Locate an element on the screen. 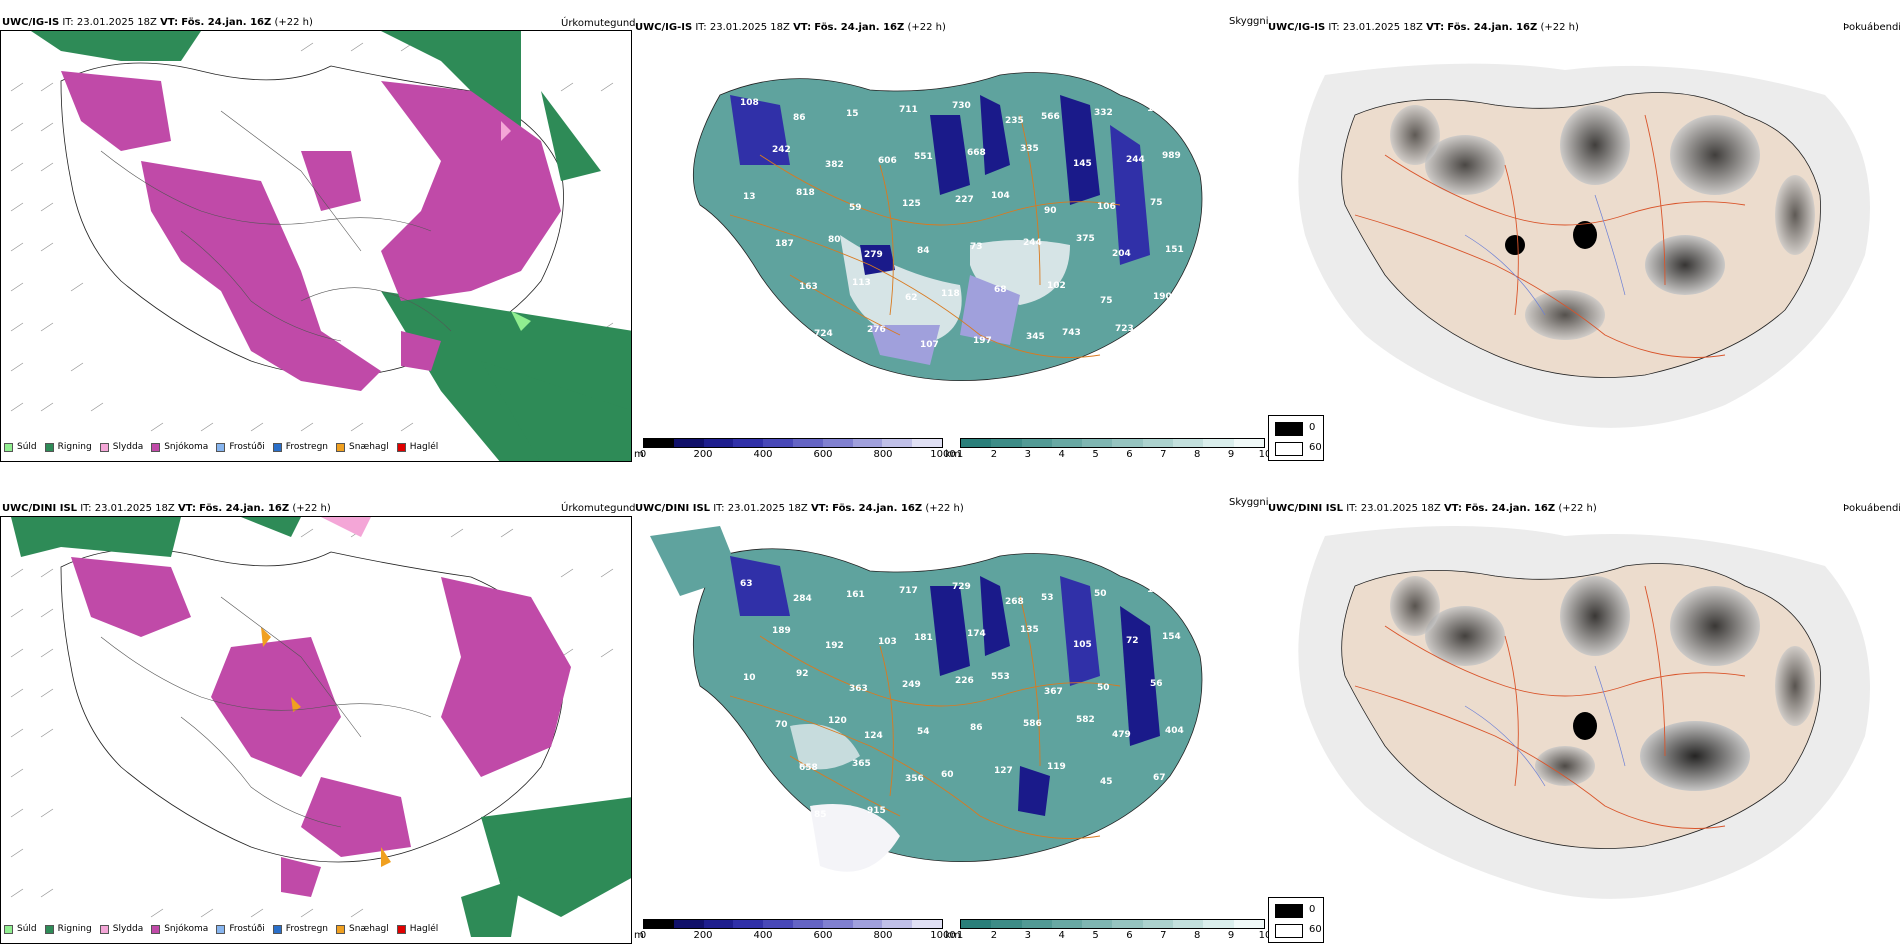 Image resolution: width=1900 pixels, height=950 pixels. legend-item: Frostúði is located at coordinates (240, 929).